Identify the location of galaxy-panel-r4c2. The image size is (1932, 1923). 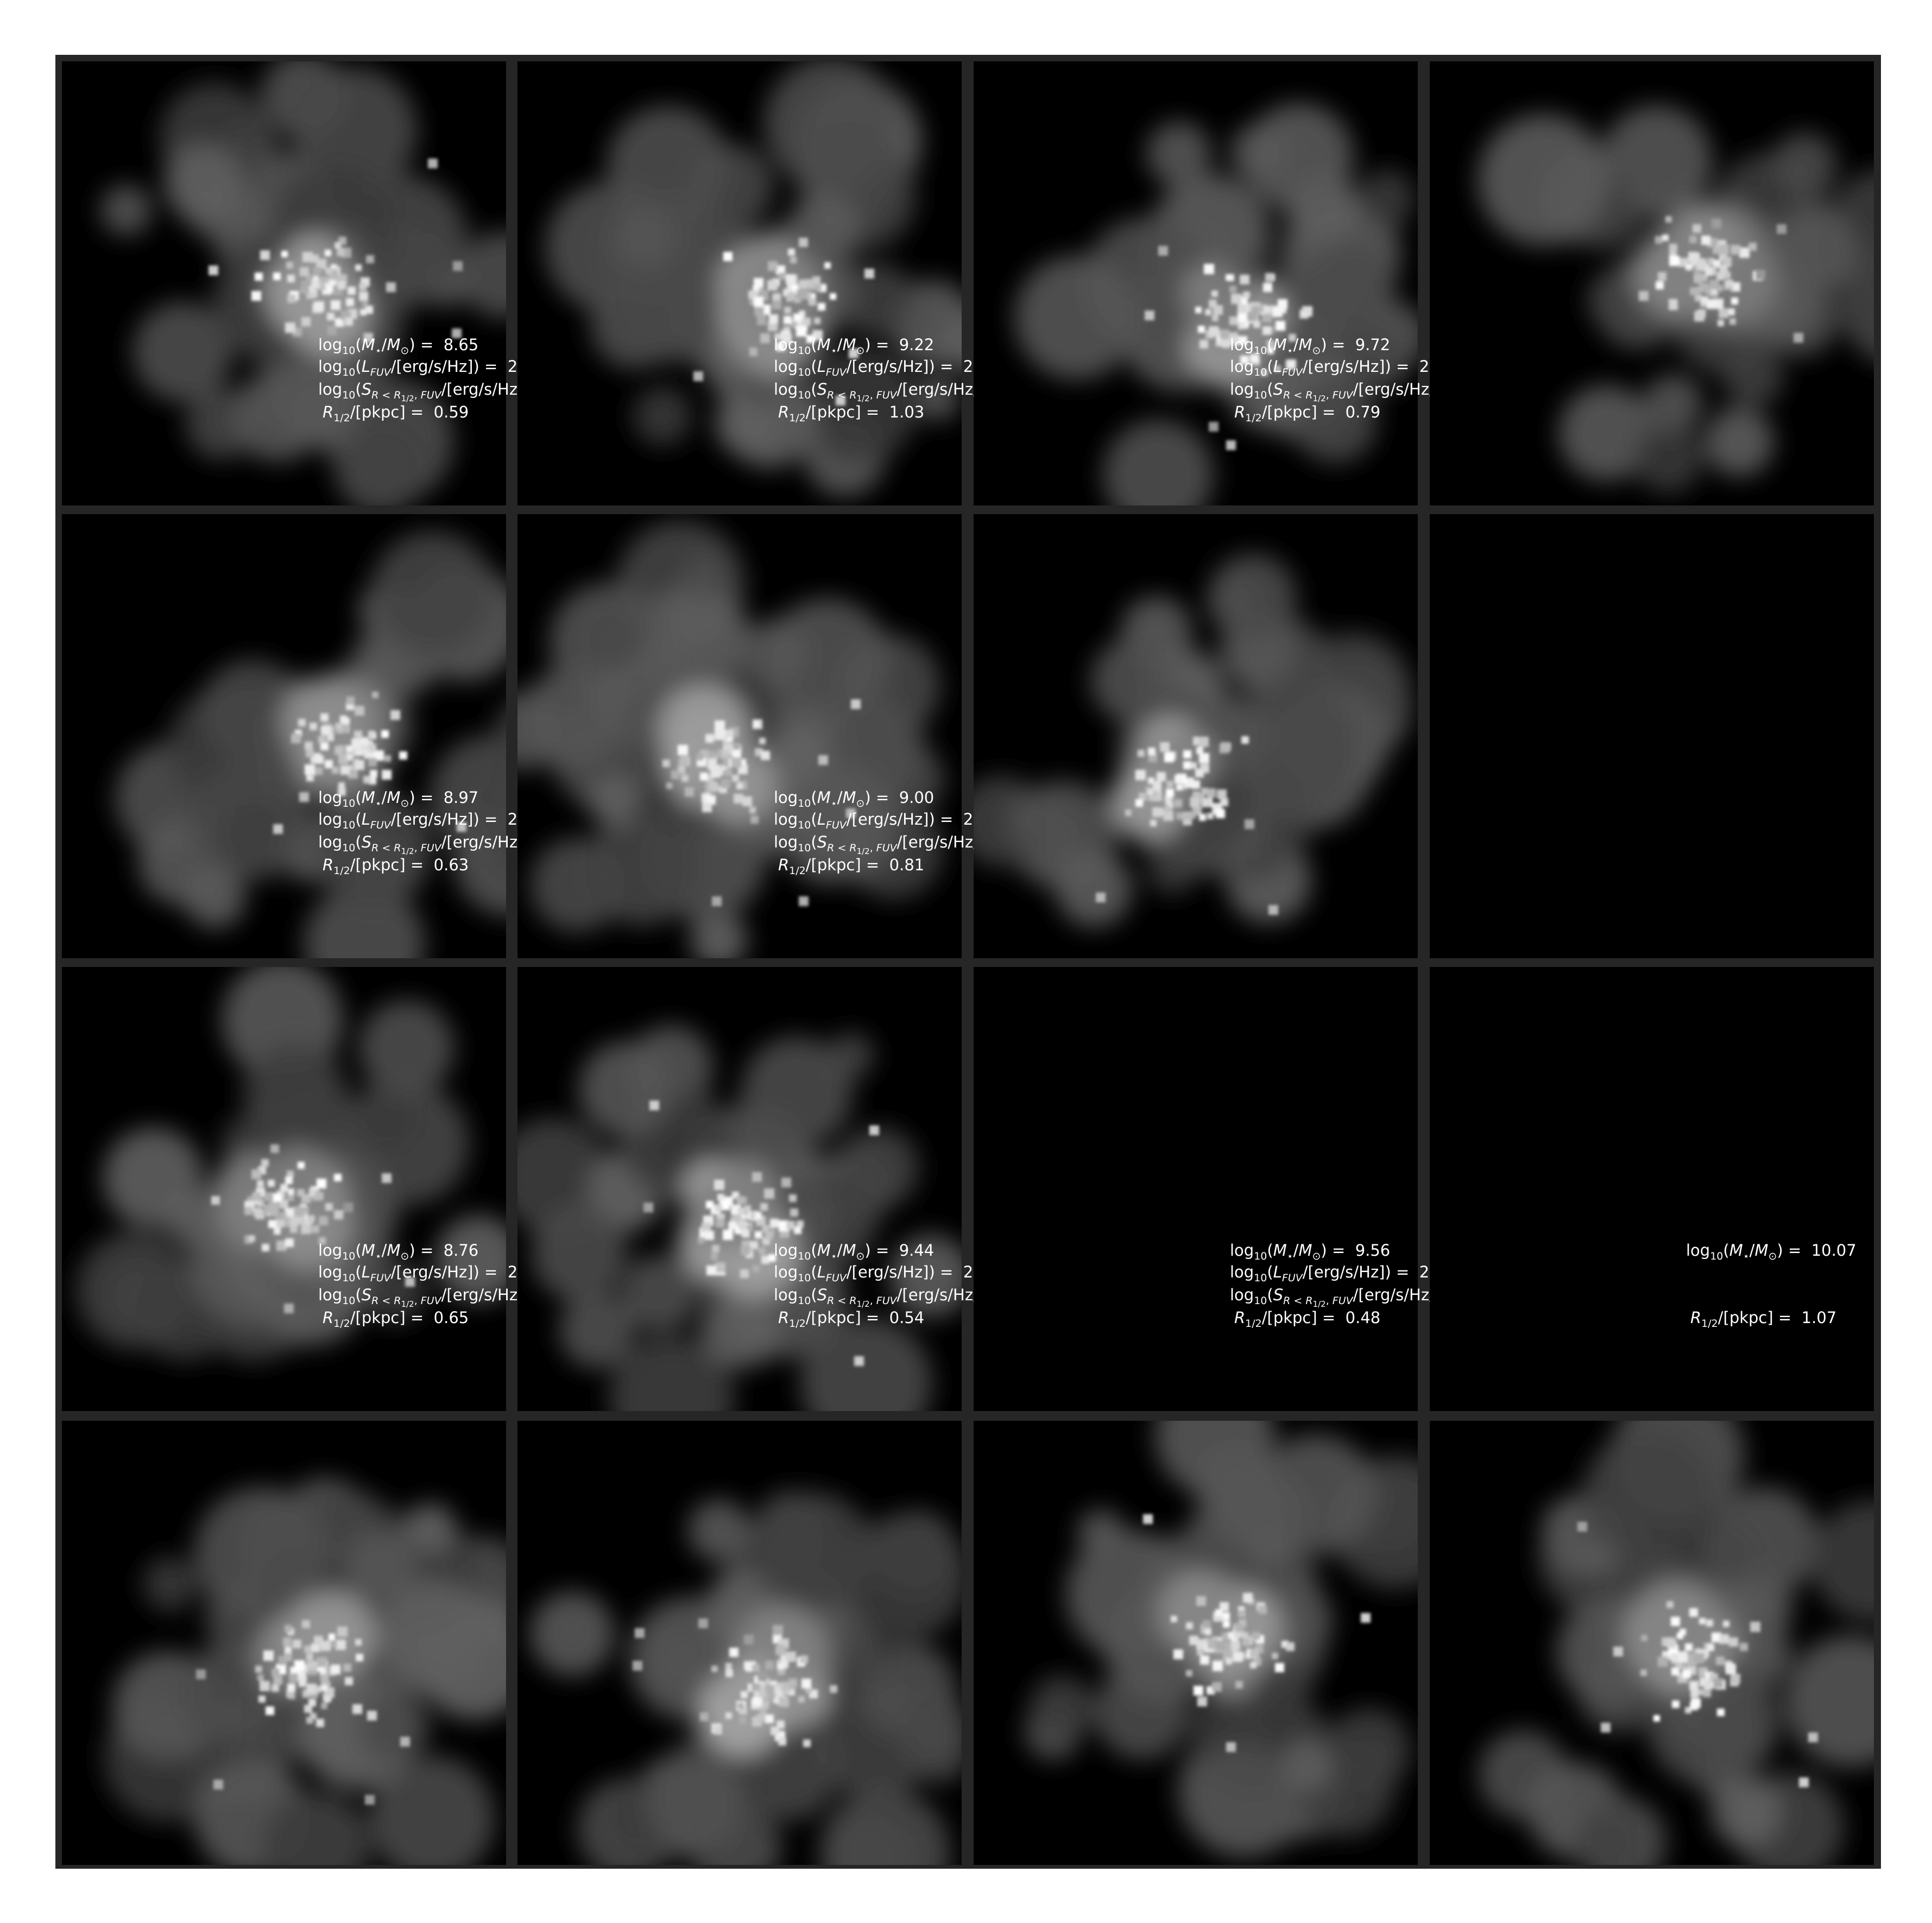
(740, 1643).